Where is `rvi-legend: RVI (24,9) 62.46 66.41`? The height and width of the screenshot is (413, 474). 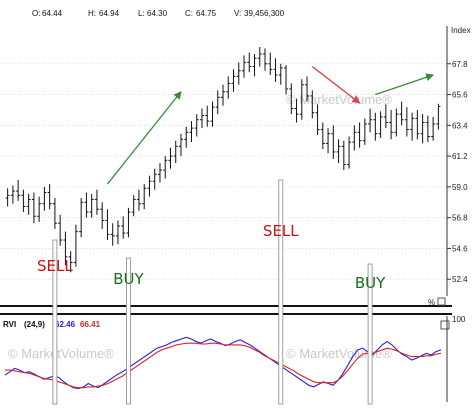 rvi-legend: RVI (24,9) 62.46 66.41 is located at coordinates (52, 324).